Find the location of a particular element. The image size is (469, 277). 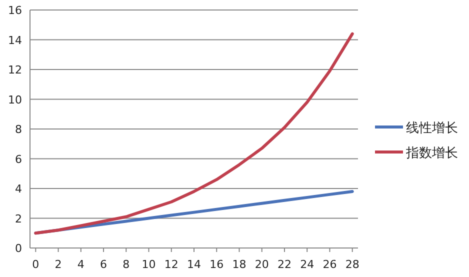

x-tick-label: 20 is located at coordinates (261, 264).